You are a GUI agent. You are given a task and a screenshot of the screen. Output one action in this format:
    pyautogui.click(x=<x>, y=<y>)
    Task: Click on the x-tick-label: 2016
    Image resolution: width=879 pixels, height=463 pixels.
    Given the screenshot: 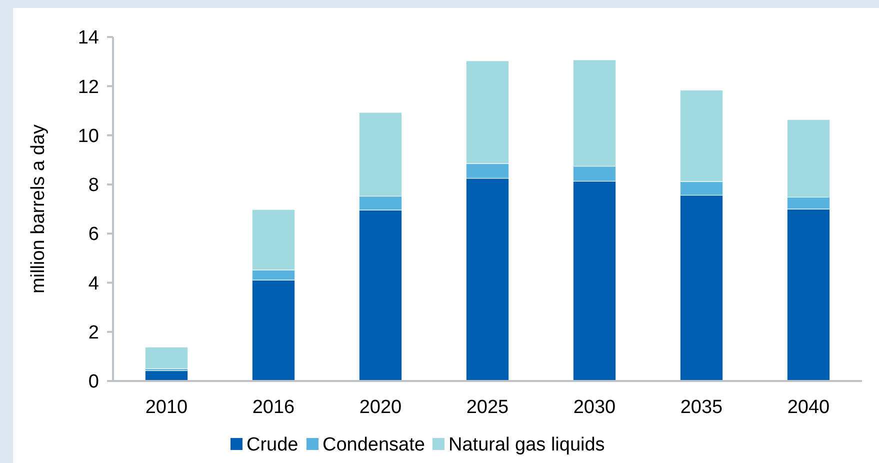 What is the action you would take?
    pyautogui.click(x=273, y=407)
    